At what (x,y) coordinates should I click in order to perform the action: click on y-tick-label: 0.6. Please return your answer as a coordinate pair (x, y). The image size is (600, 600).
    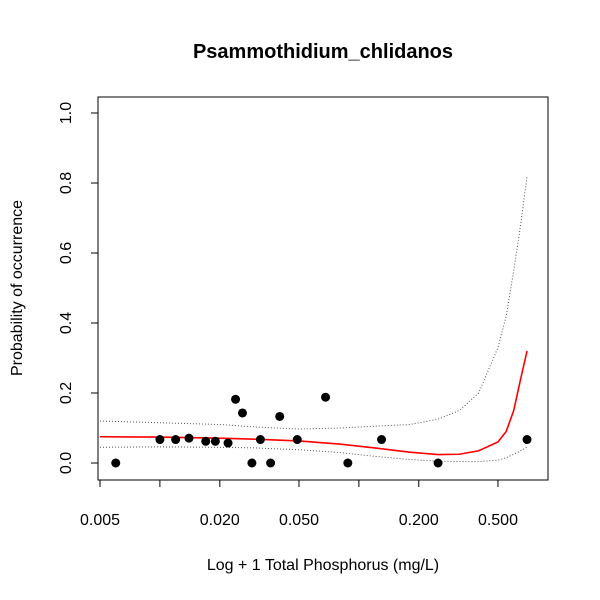
    Looking at the image, I should click on (66, 253).